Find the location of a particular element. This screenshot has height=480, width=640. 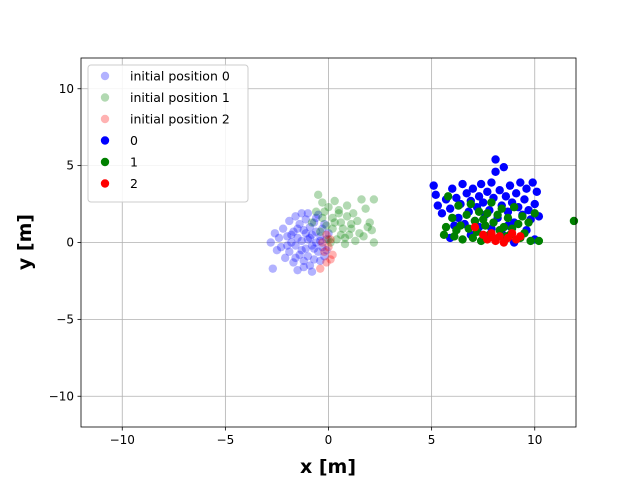

x-tick-label: 5 is located at coordinates (432, 440).